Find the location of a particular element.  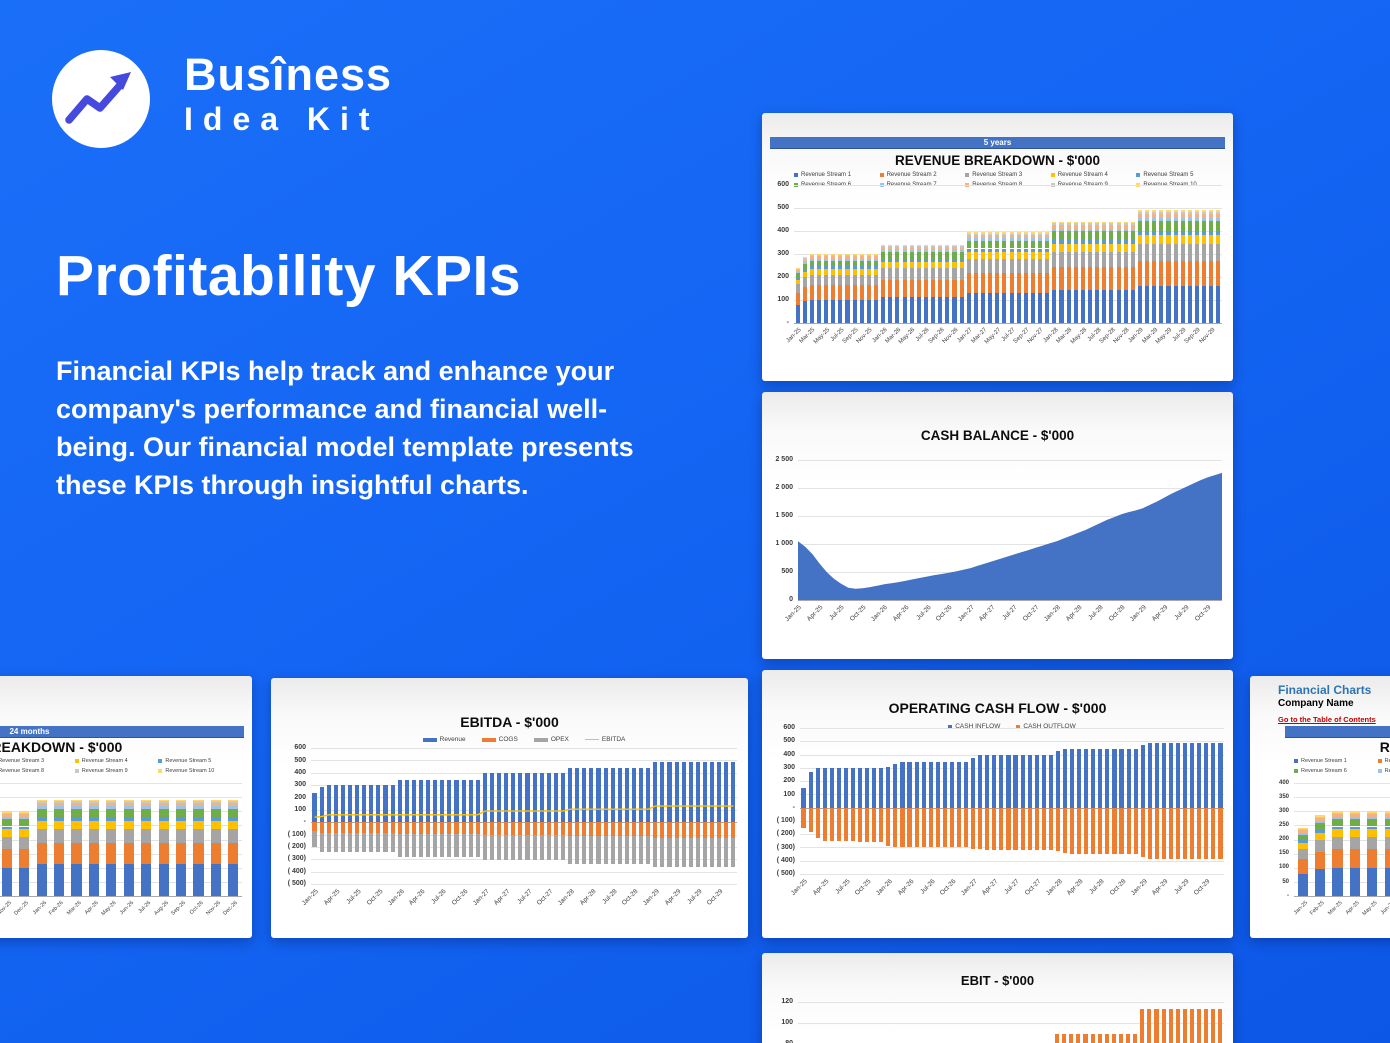

legend-marker-cogs is located at coordinates (488, 739).